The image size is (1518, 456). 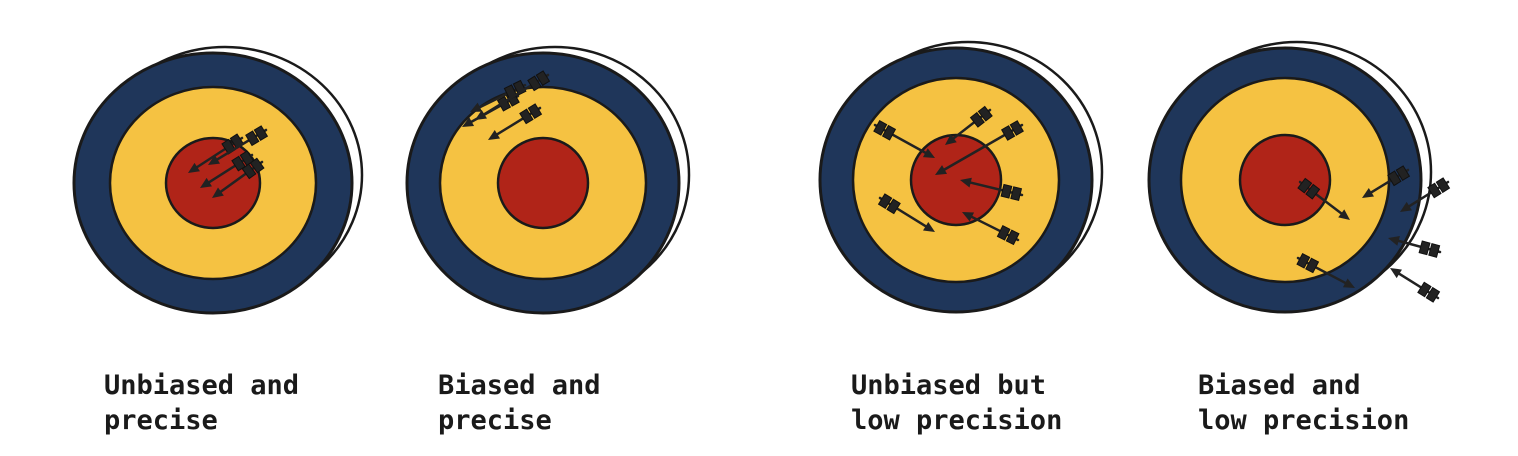 What do you see at coordinates (519, 403) in the screenshot?
I see `caption-biased-precise: Biased and precise` at bounding box center [519, 403].